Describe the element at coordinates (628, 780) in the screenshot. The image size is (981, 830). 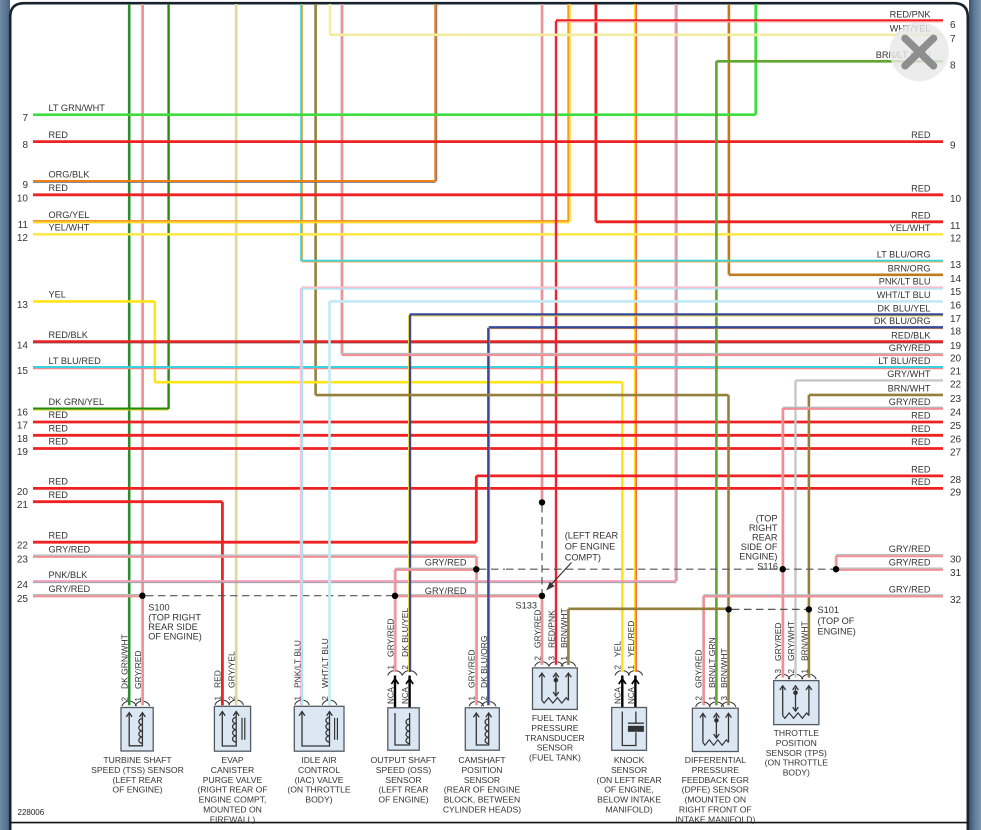
I see `svg-text: (ON LEFT REAR` at that location.